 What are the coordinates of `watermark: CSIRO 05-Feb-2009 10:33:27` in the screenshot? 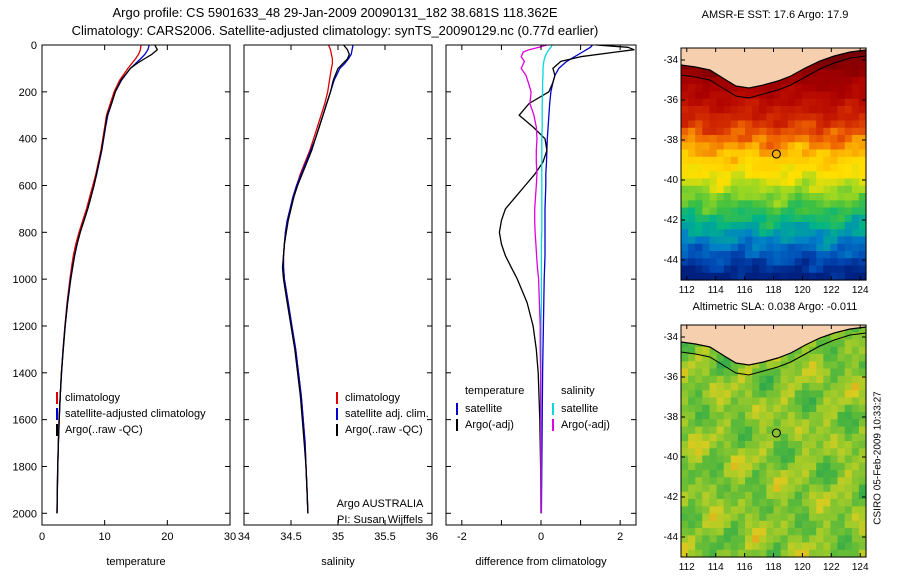 It's located at (878, 458).